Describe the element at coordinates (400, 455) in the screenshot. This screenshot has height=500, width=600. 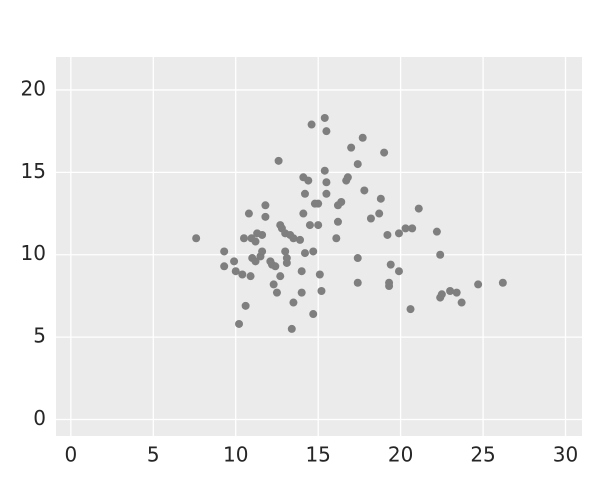
I see `x-tick-label: 20` at that location.